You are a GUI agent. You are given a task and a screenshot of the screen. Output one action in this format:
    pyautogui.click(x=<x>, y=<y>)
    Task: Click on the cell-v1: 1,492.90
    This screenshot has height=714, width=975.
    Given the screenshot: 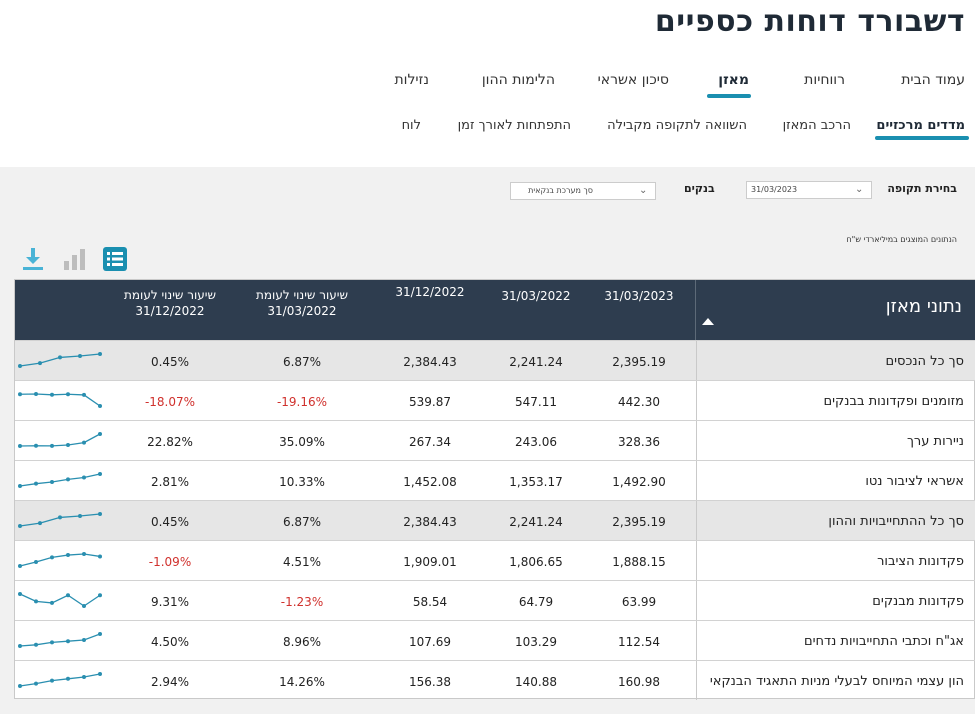 What is the action you would take?
    pyautogui.click(x=639, y=482)
    